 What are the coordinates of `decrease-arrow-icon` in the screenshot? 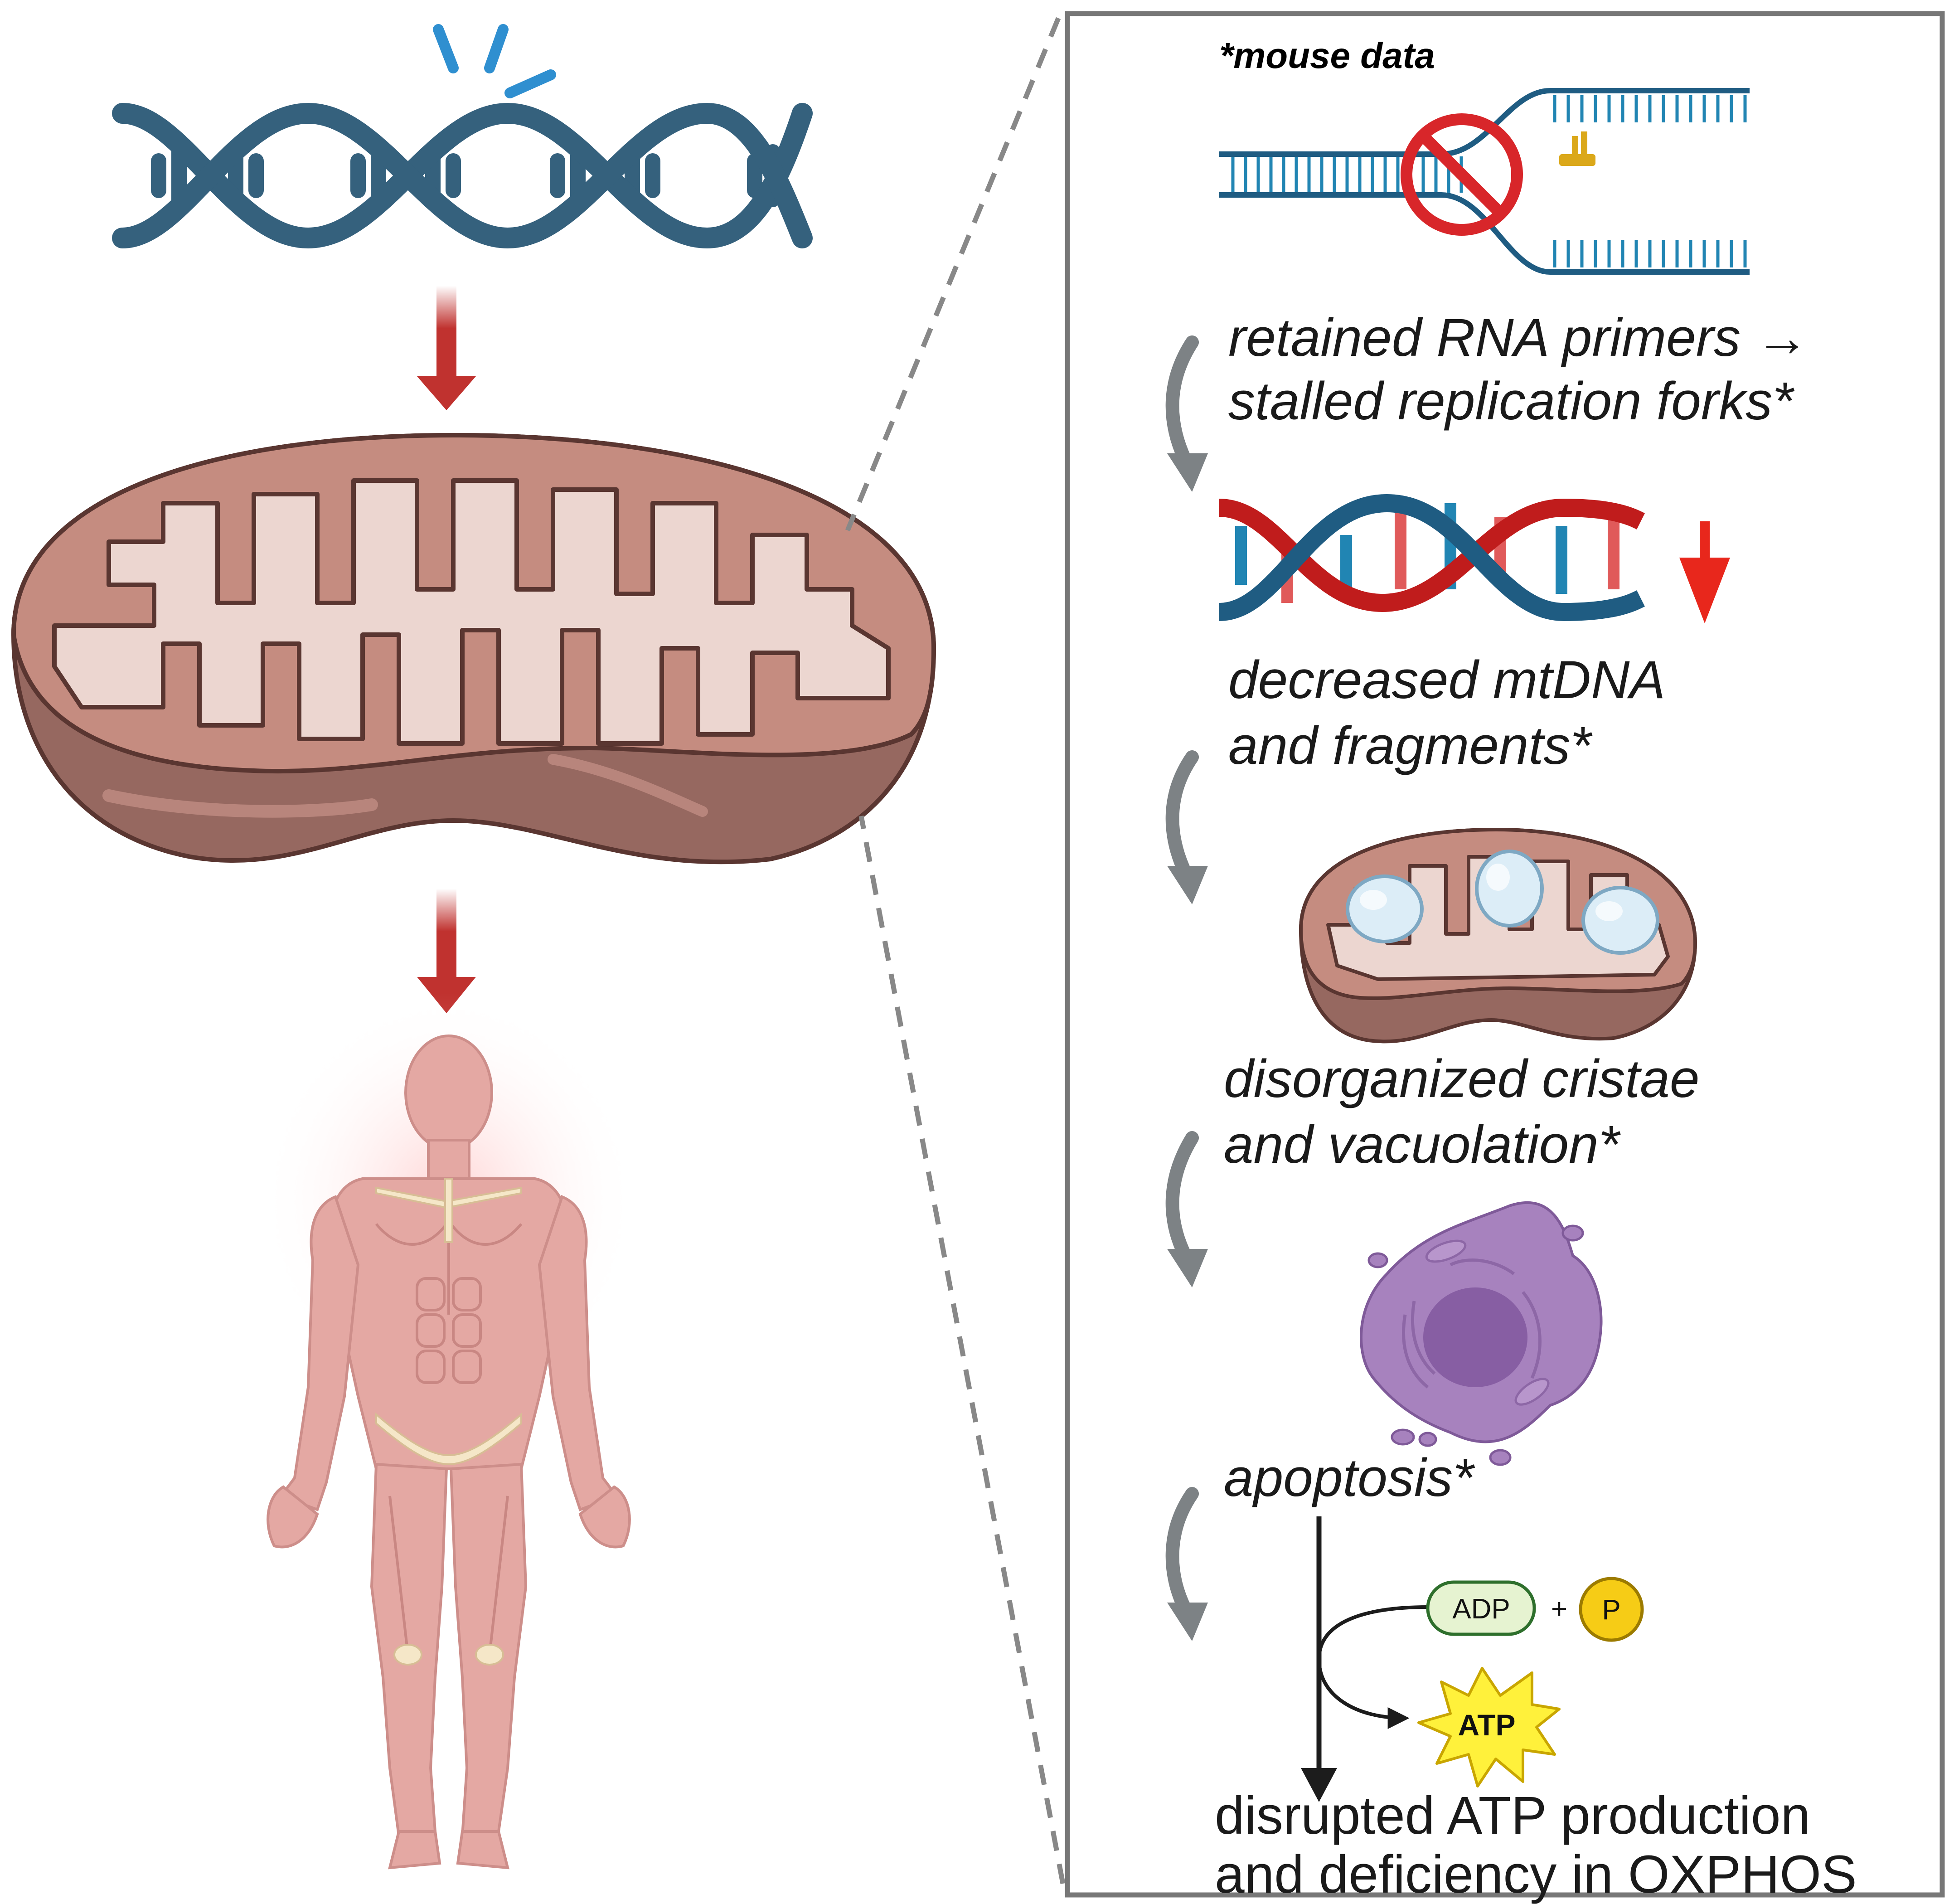 It's located at (1704, 572).